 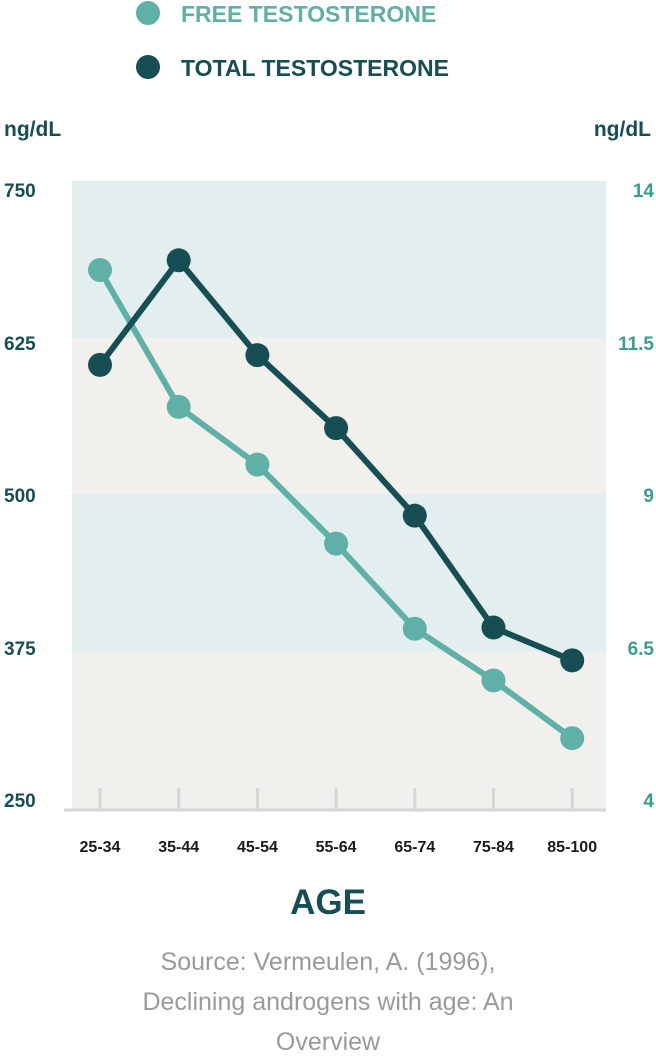 I want to click on right-tick-label: 9, so click(x=648, y=496).